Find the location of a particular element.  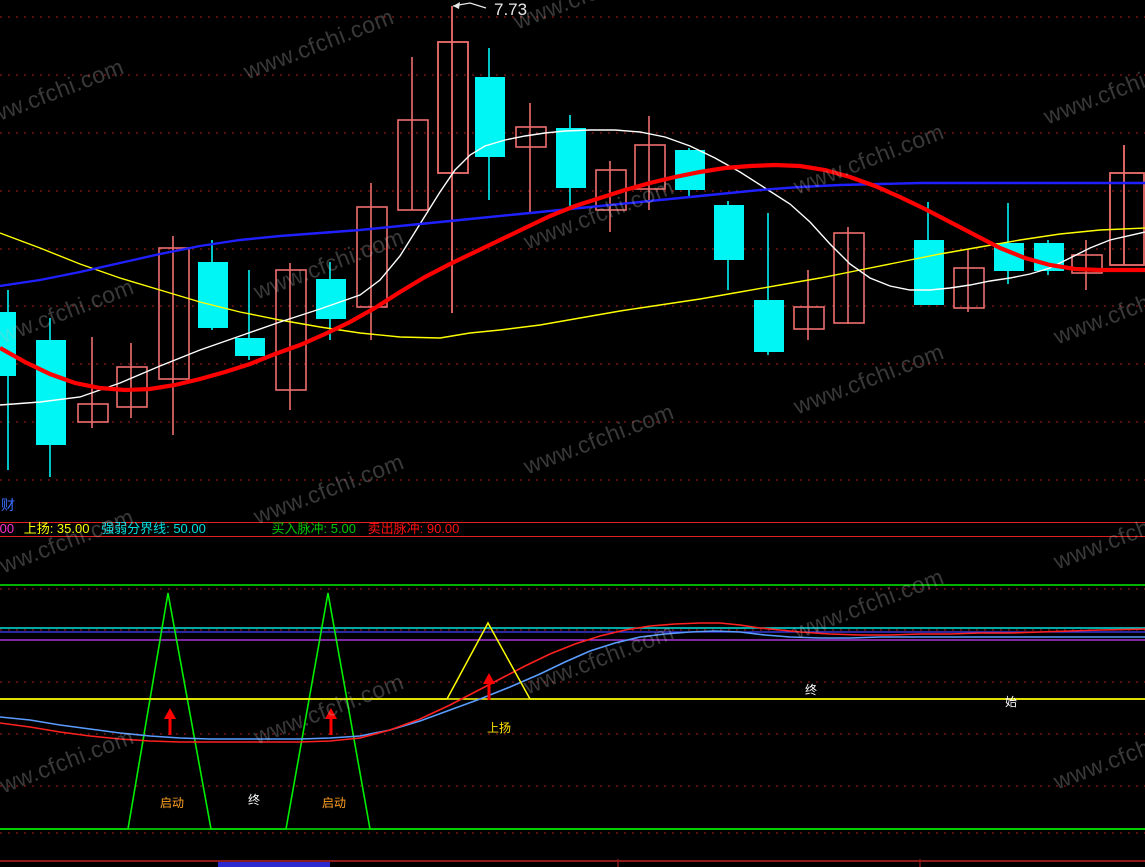

legend-divider-top is located at coordinates (572, 522).